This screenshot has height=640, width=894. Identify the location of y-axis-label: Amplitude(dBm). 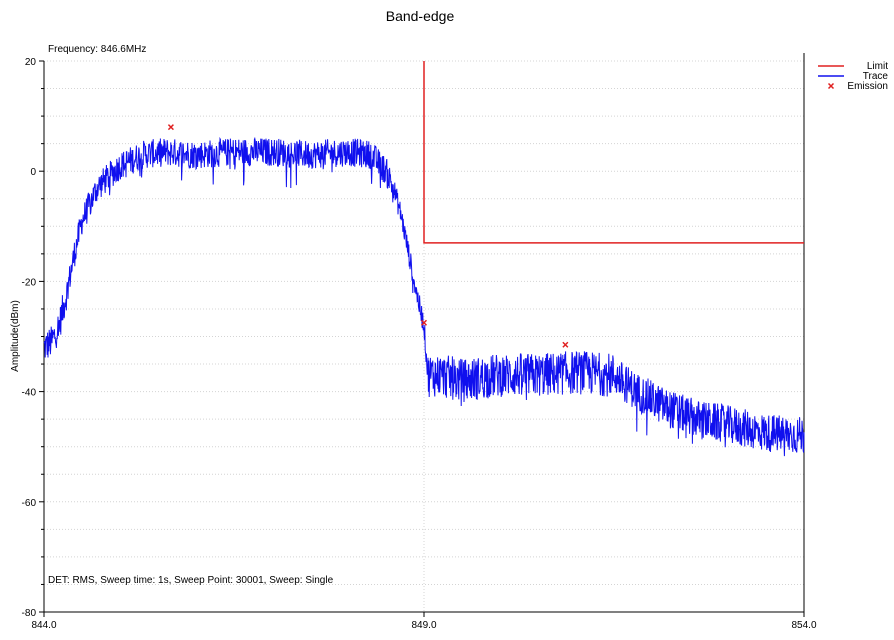
(15, 336).